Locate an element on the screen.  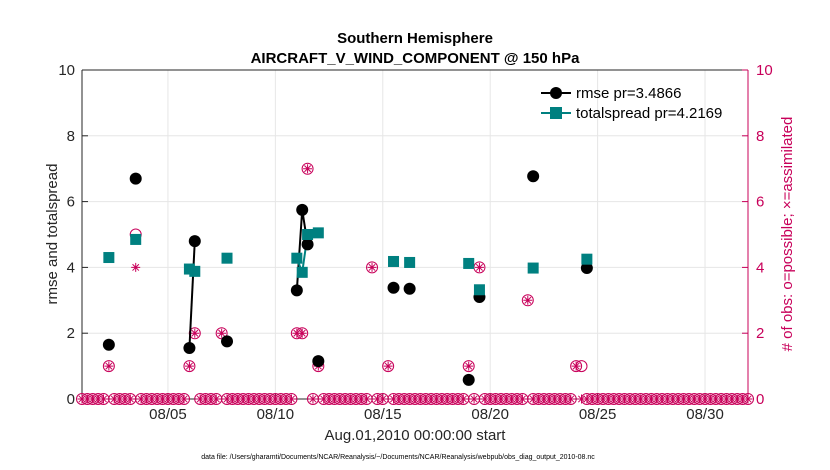
x-axis-ticks: 08/05 08/10 08/15 08/20 08/25 08/30 is located at coordinates (436, 408).